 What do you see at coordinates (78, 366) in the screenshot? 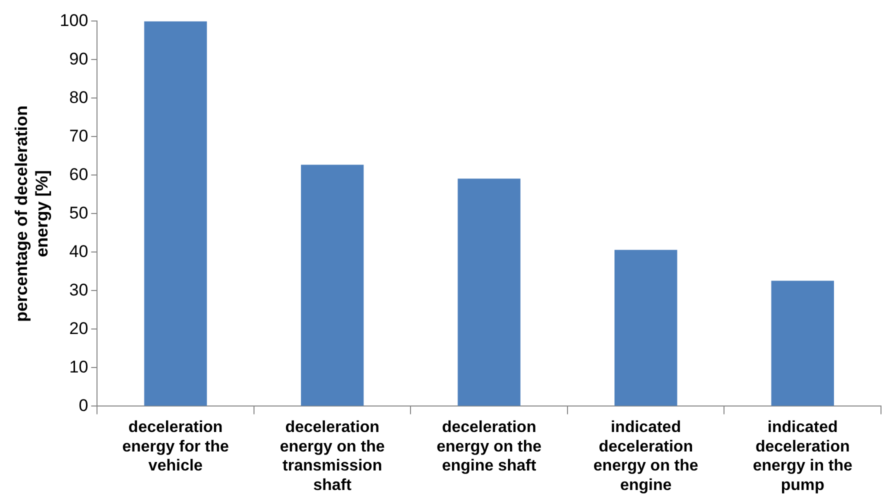
I see `y-tick-label: 10` at bounding box center [78, 366].